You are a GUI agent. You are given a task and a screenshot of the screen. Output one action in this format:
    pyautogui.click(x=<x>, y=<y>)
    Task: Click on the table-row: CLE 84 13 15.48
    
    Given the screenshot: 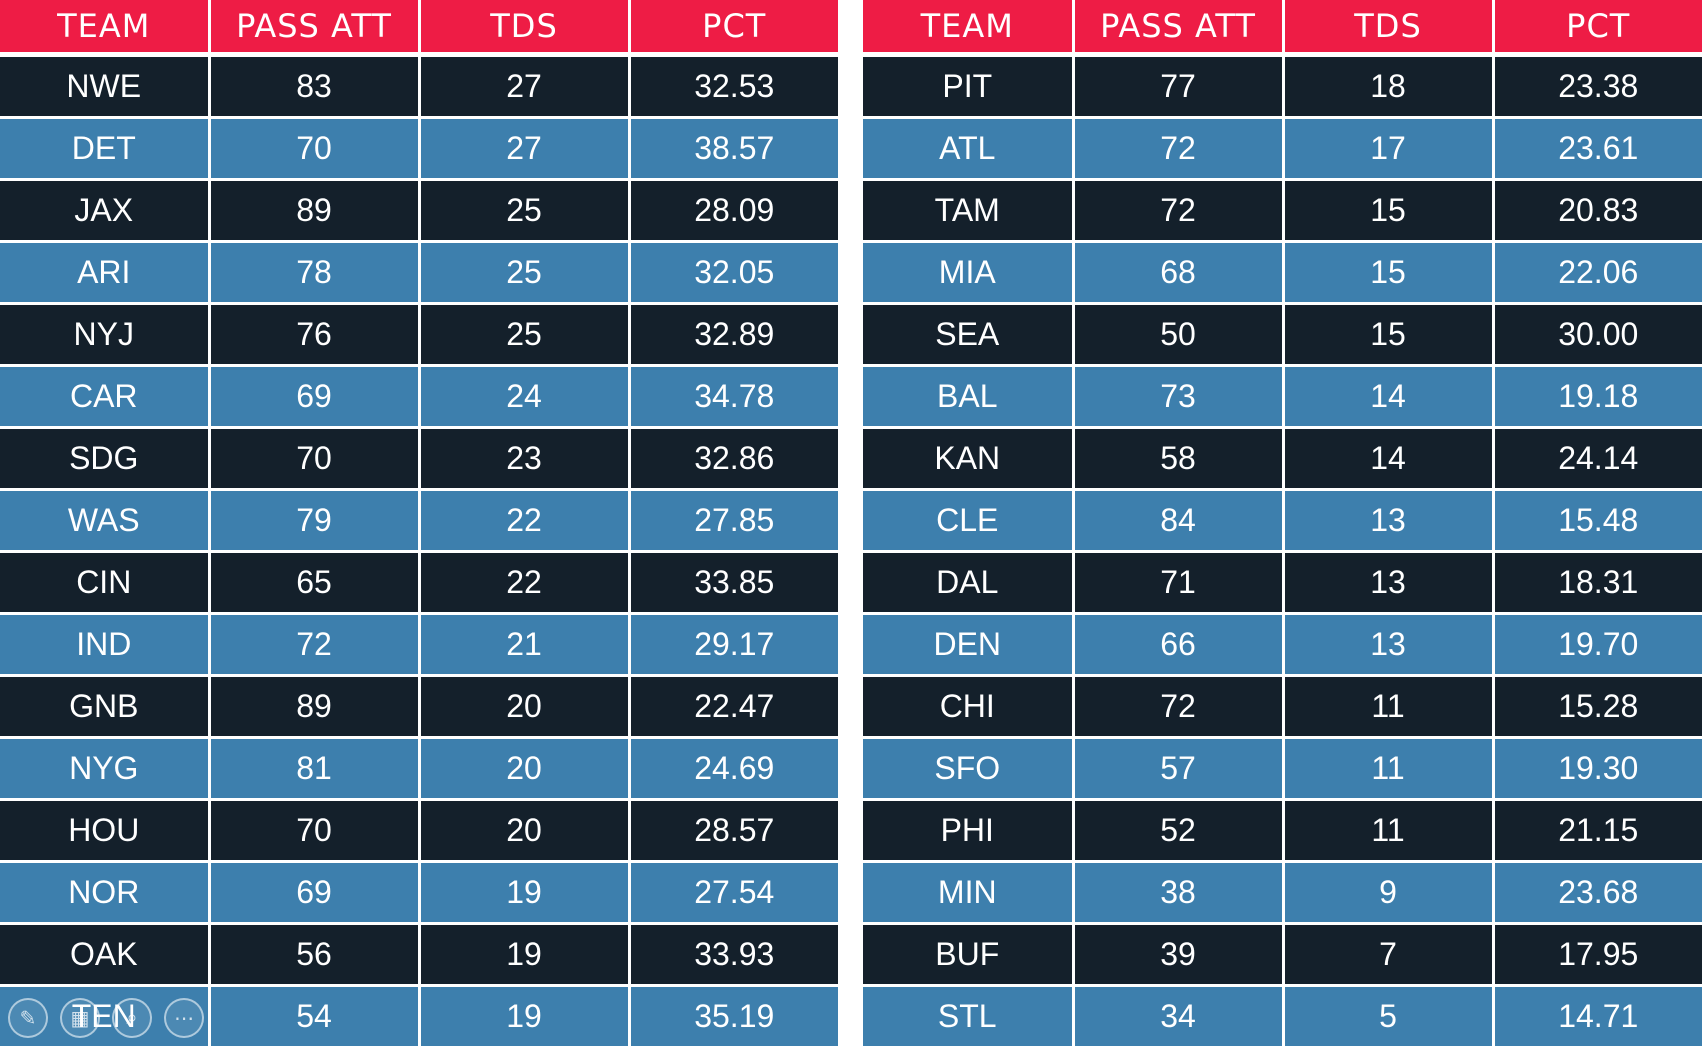 What is the action you would take?
    pyautogui.click(x=1282, y=521)
    